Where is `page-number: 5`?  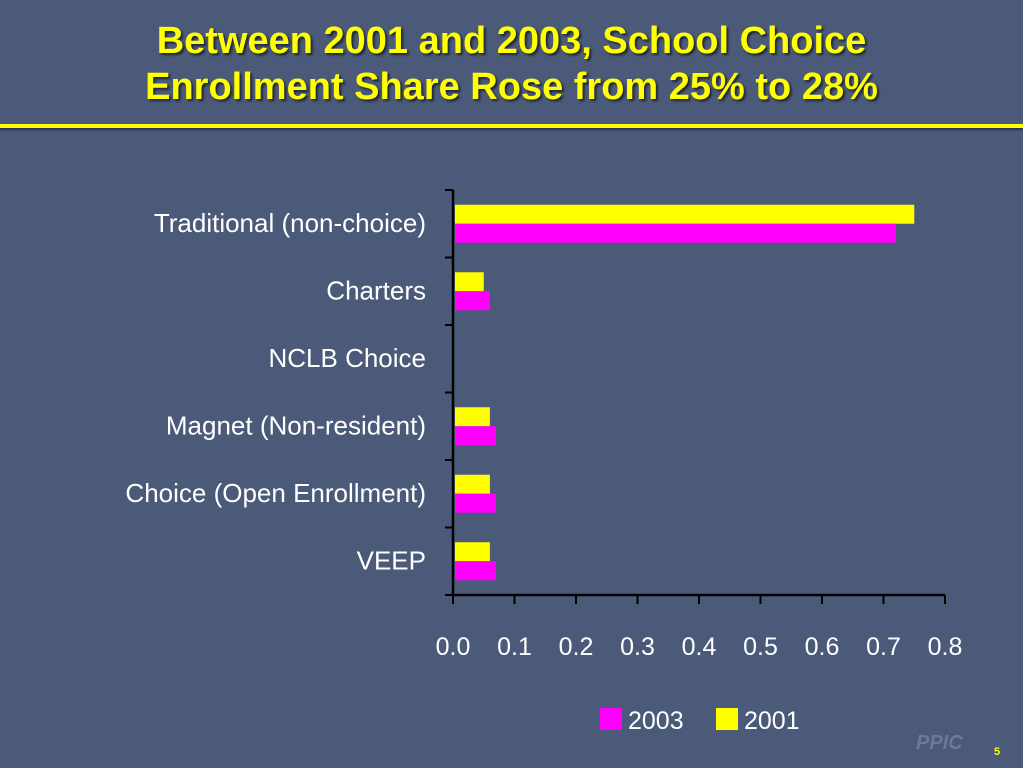 page-number: 5 is located at coordinates (997, 752).